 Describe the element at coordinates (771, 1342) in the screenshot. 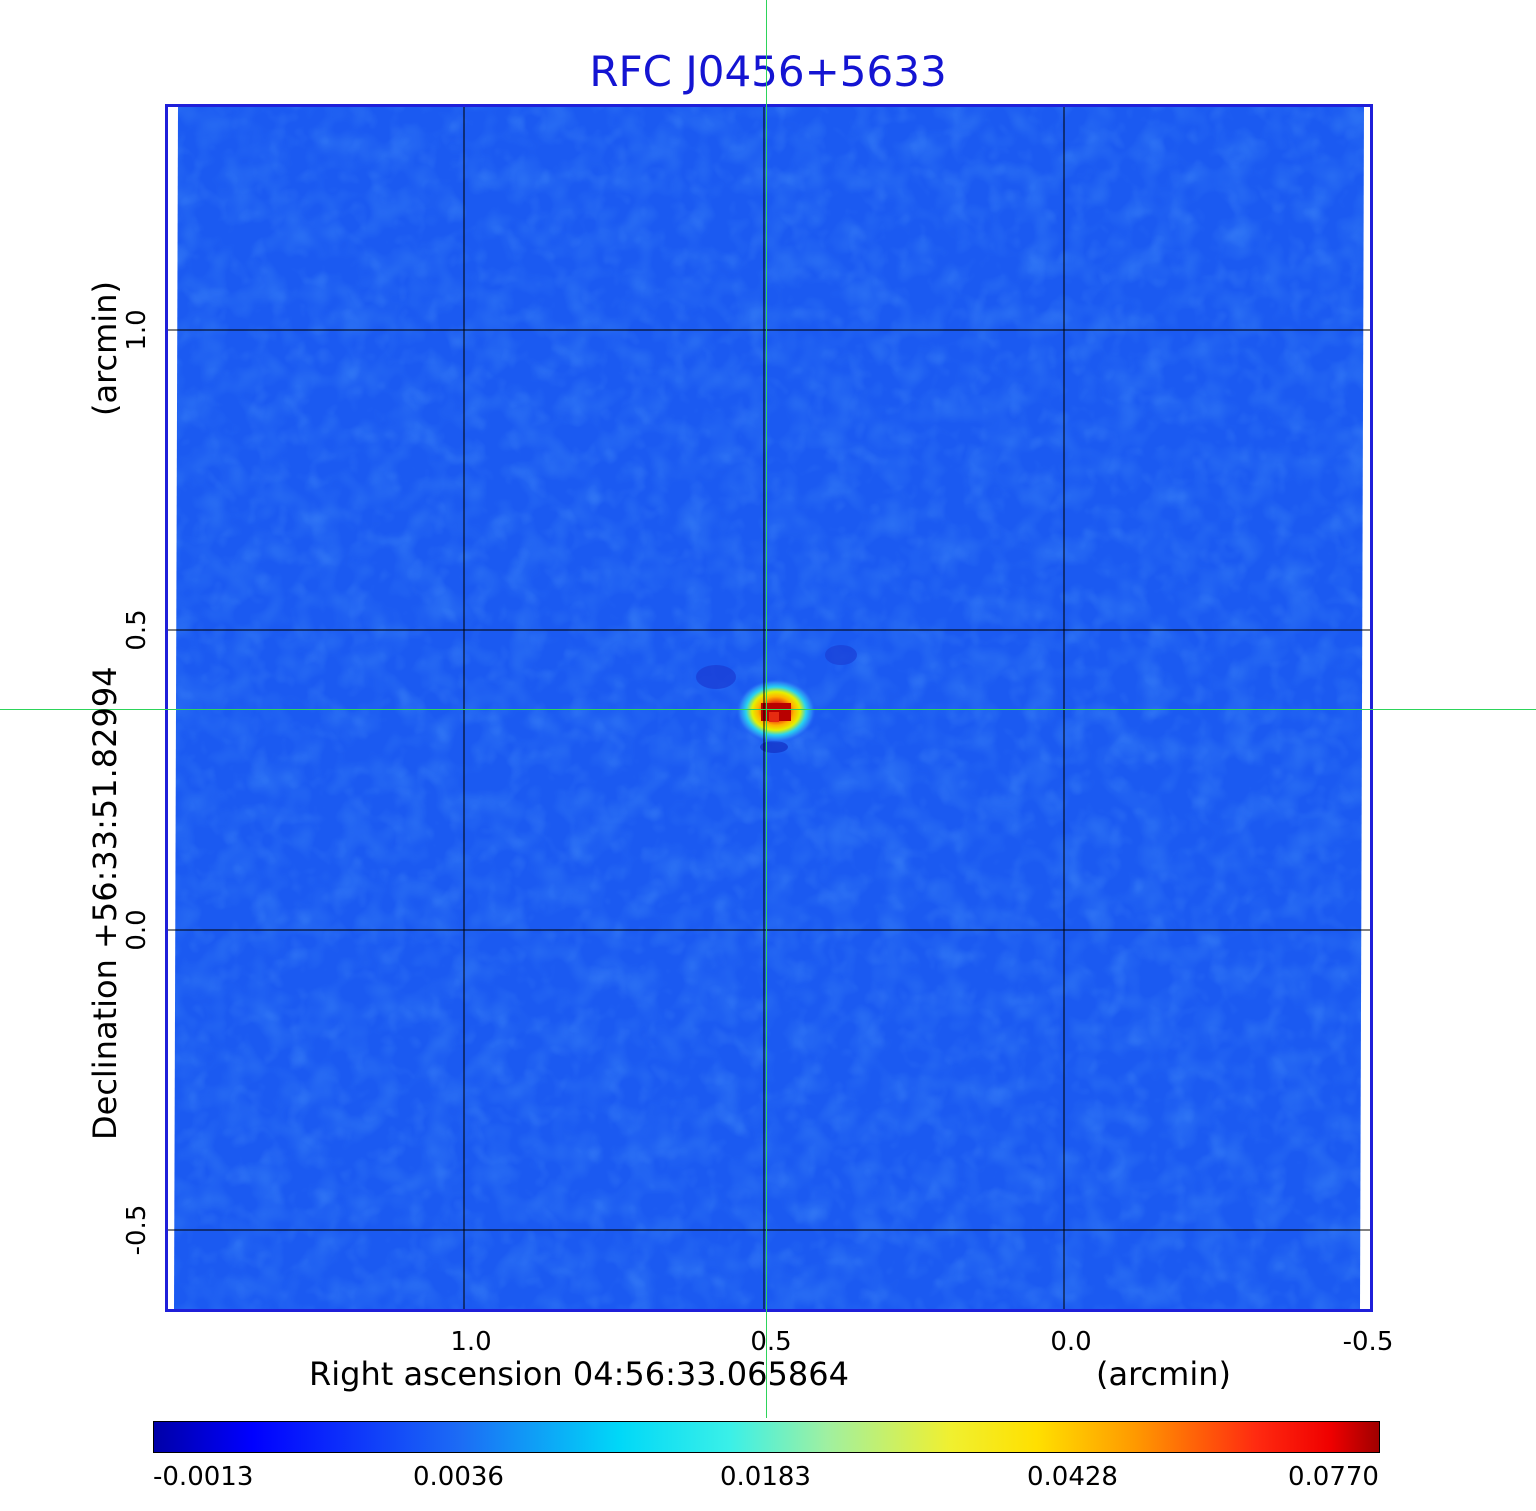

I see `x-tick-label: 0.5` at that location.